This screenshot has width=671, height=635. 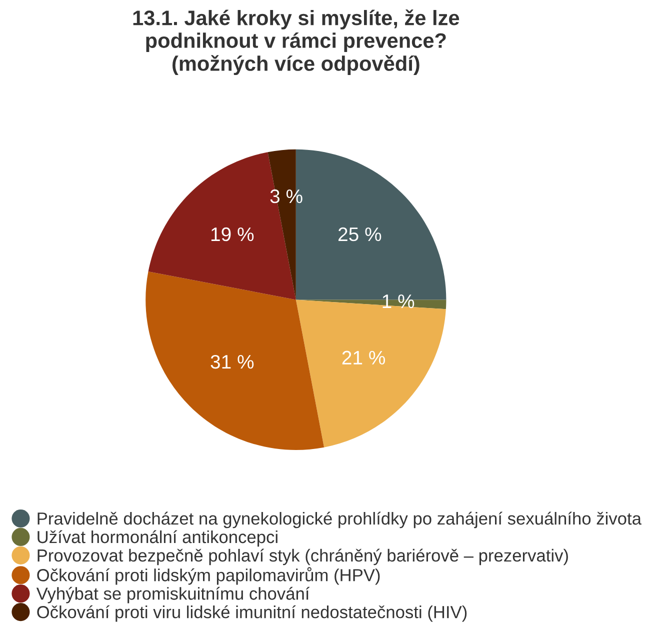 What do you see at coordinates (232, 361) in the screenshot?
I see `data-label: 31 %` at bounding box center [232, 361].